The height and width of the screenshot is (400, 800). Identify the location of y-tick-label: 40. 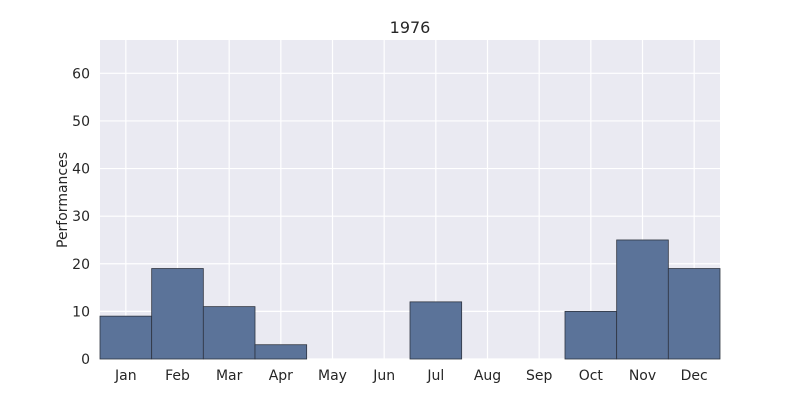
(81, 170).